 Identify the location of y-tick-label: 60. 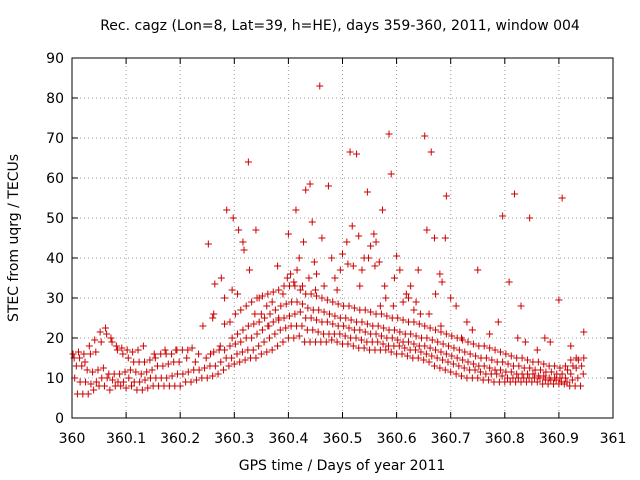
(55, 179).